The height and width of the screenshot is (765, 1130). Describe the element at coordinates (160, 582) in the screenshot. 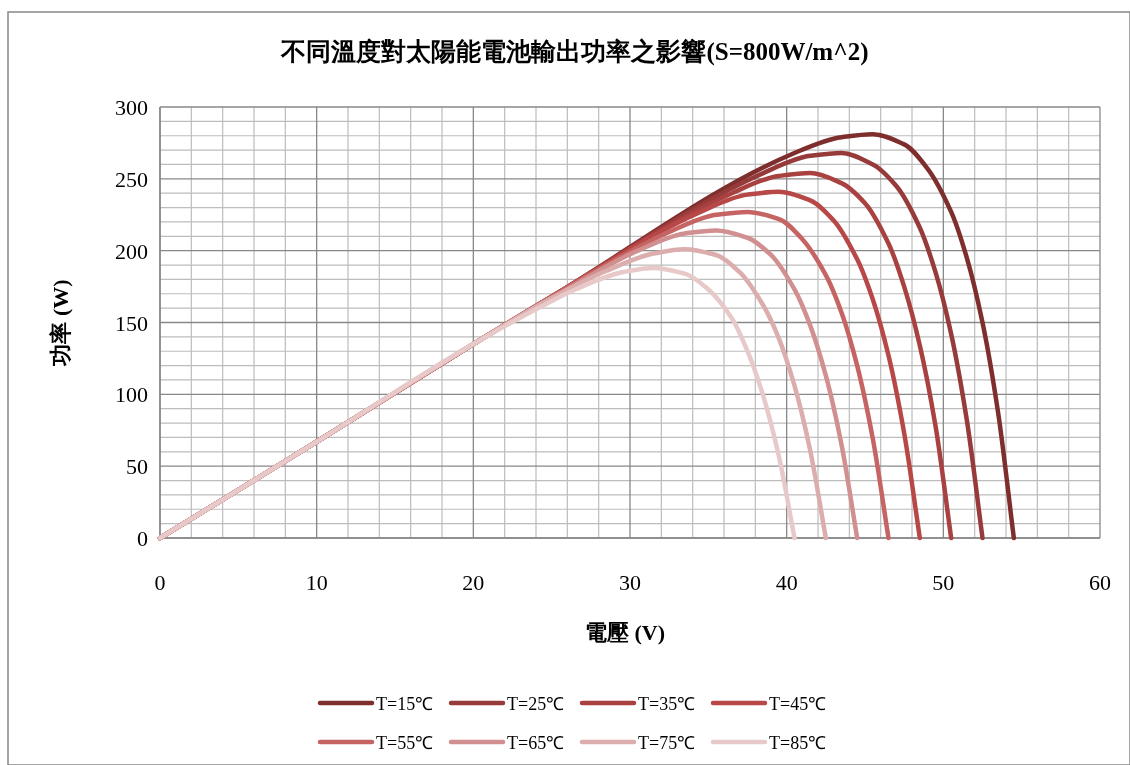

I see `x-tick-label: 0` at that location.